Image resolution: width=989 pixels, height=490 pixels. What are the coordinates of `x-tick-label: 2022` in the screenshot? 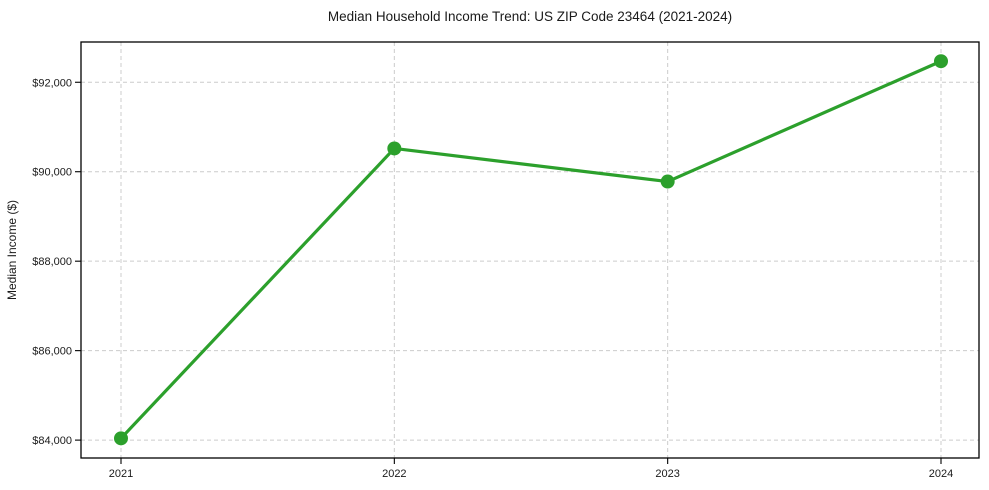 It's located at (394, 474).